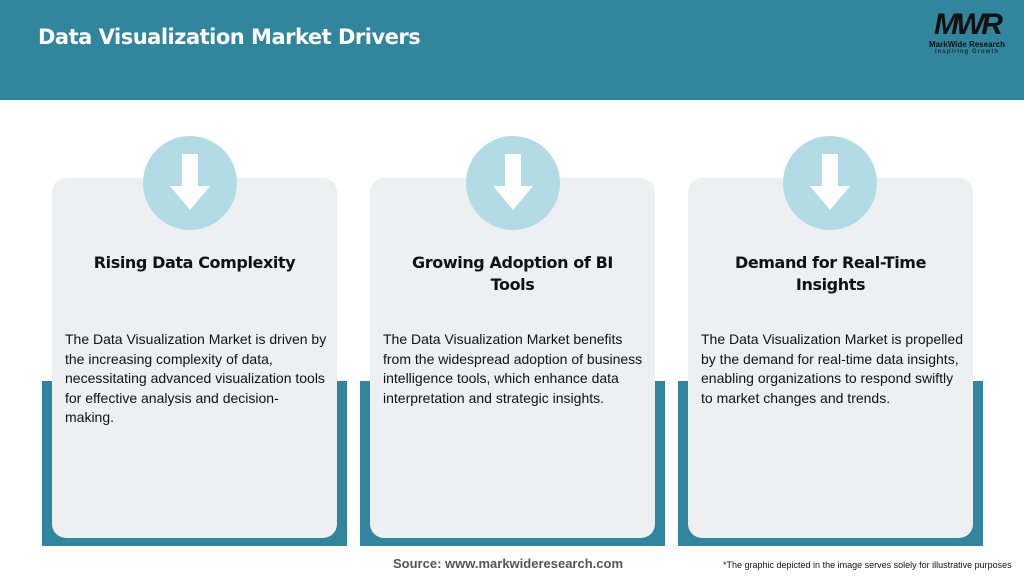 Image resolution: width=1024 pixels, height=576 pixels. What do you see at coordinates (967, 52) in the screenshot?
I see `logo-tagline: Inspiring Growth` at bounding box center [967, 52].